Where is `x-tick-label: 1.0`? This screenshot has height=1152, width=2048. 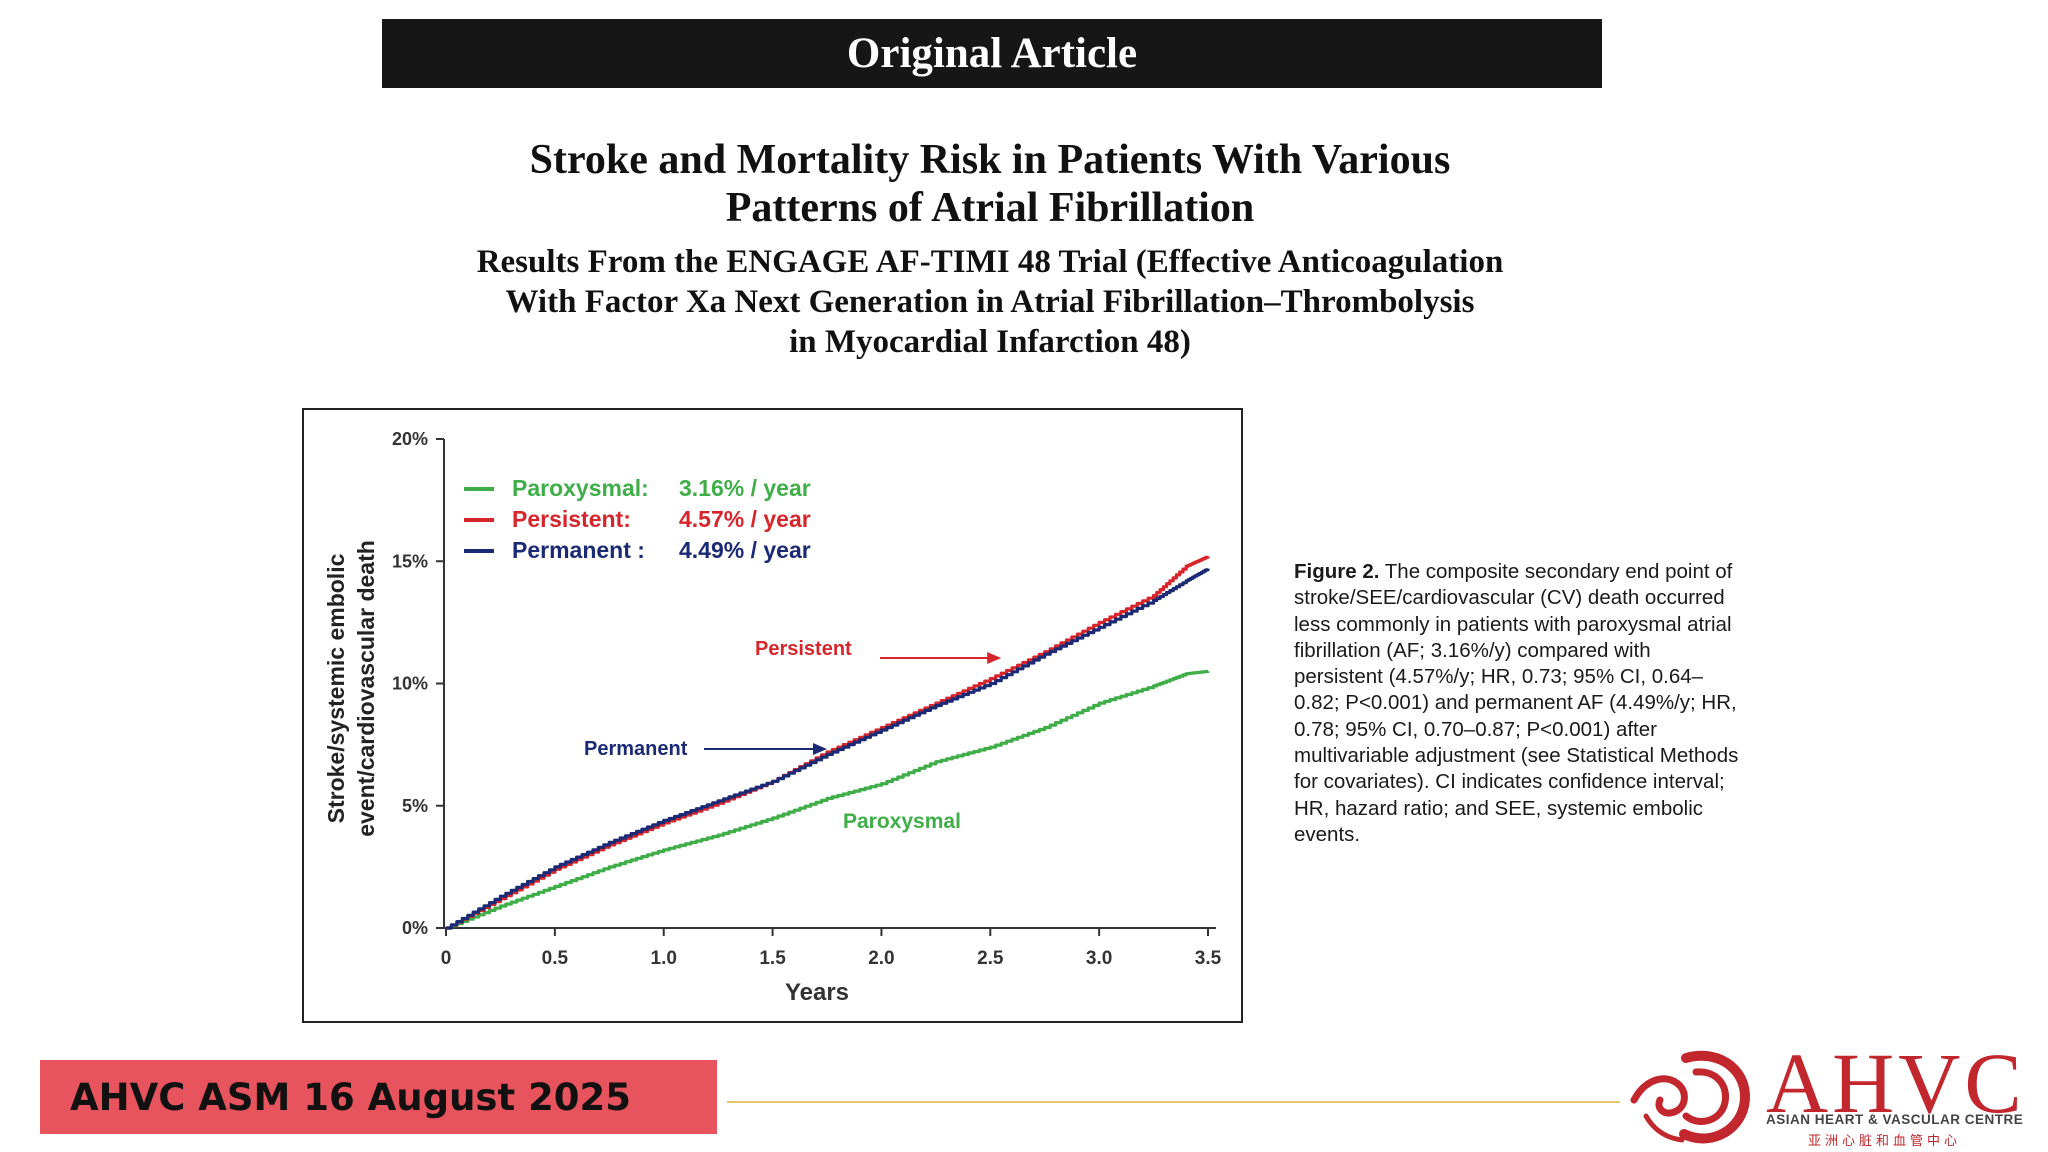
x-tick-label: 1.0 is located at coordinates (664, 958).